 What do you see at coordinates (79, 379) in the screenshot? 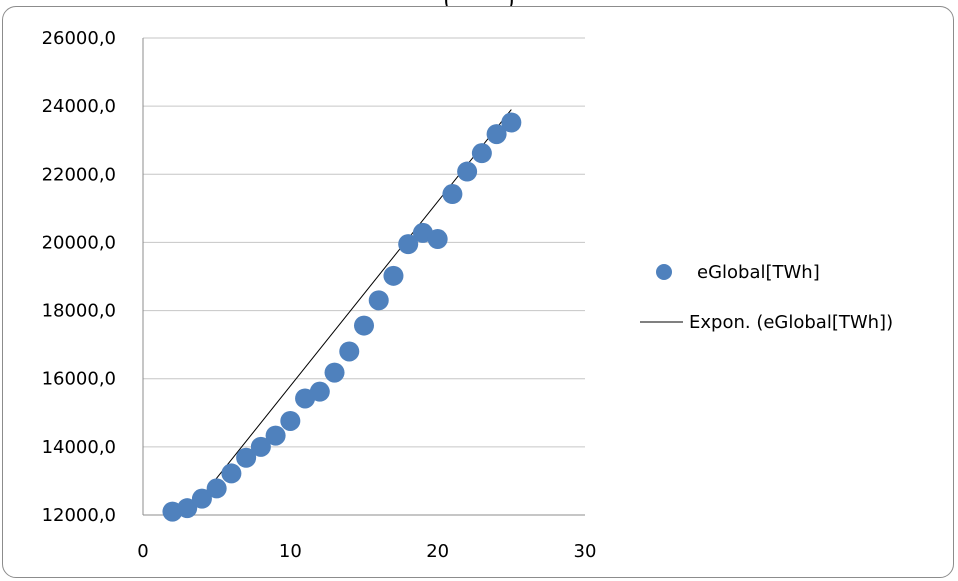
I see `y-tick-label-2: 16000,0` at bounding box center [79, 379].